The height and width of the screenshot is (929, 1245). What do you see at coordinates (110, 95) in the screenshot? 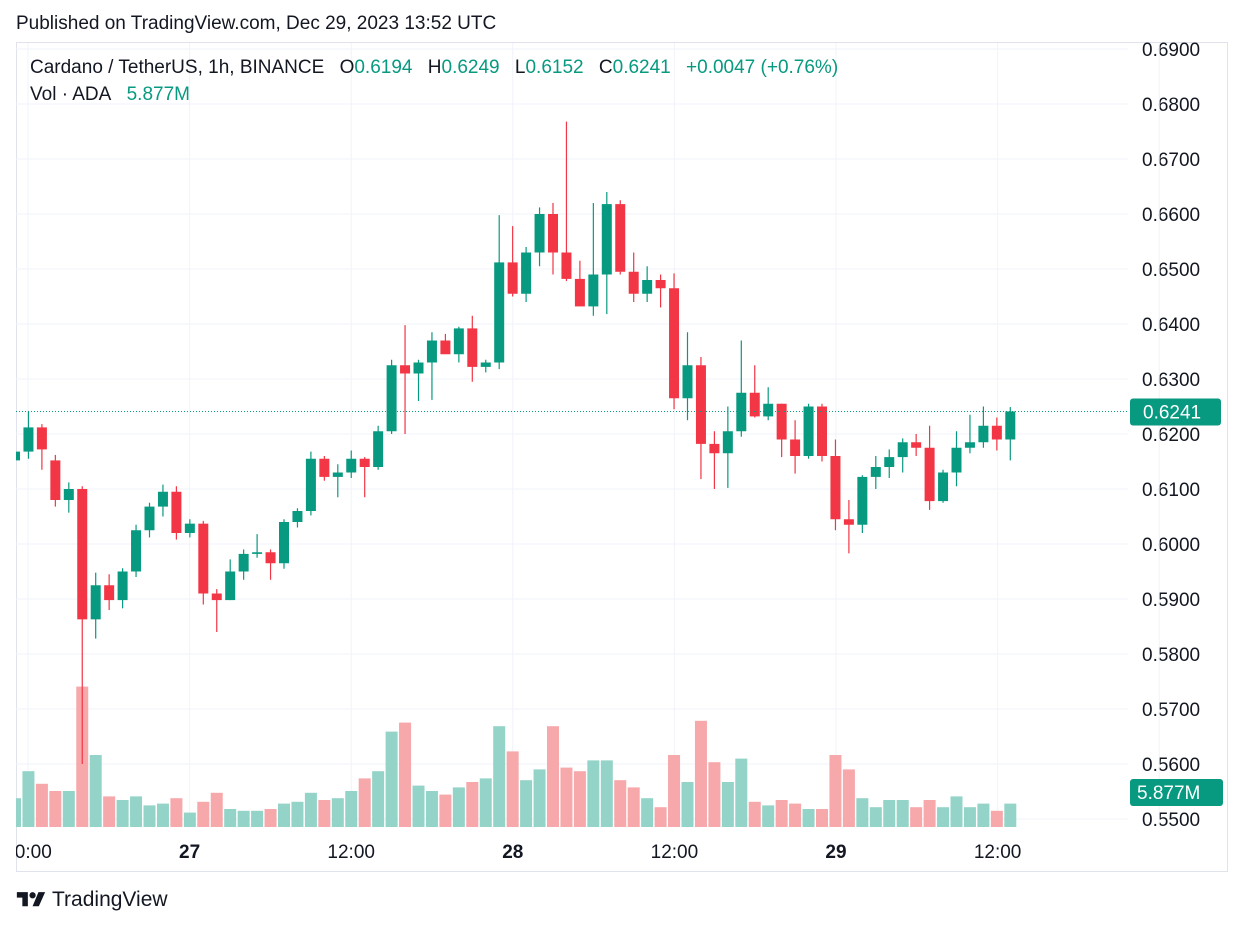
I see `volume-legend: Vol · ADA 5.877M` at bounding box center [110, 95].